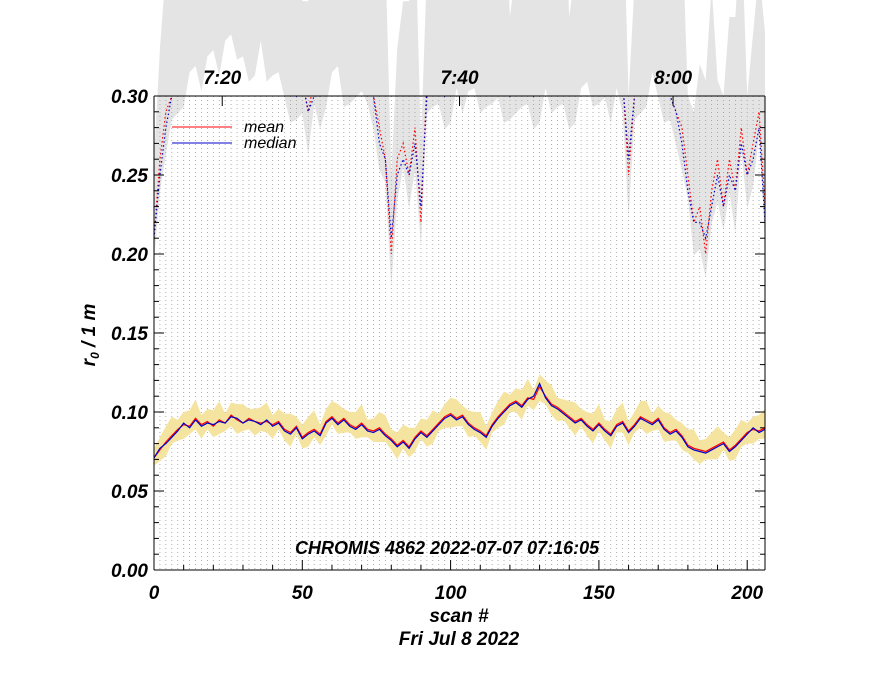  What do you see at coordinates (270, 143) in the screenshot?
I see `legend-label-median: median` at bounding box center [270, 143].